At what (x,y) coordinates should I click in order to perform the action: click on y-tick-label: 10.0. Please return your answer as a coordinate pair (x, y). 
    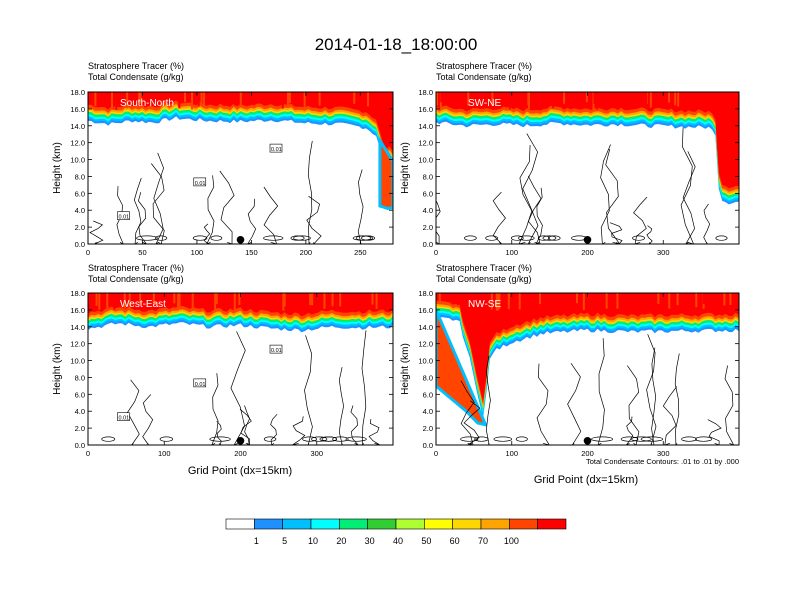
    Looking at the image, I should click on (425, 160).